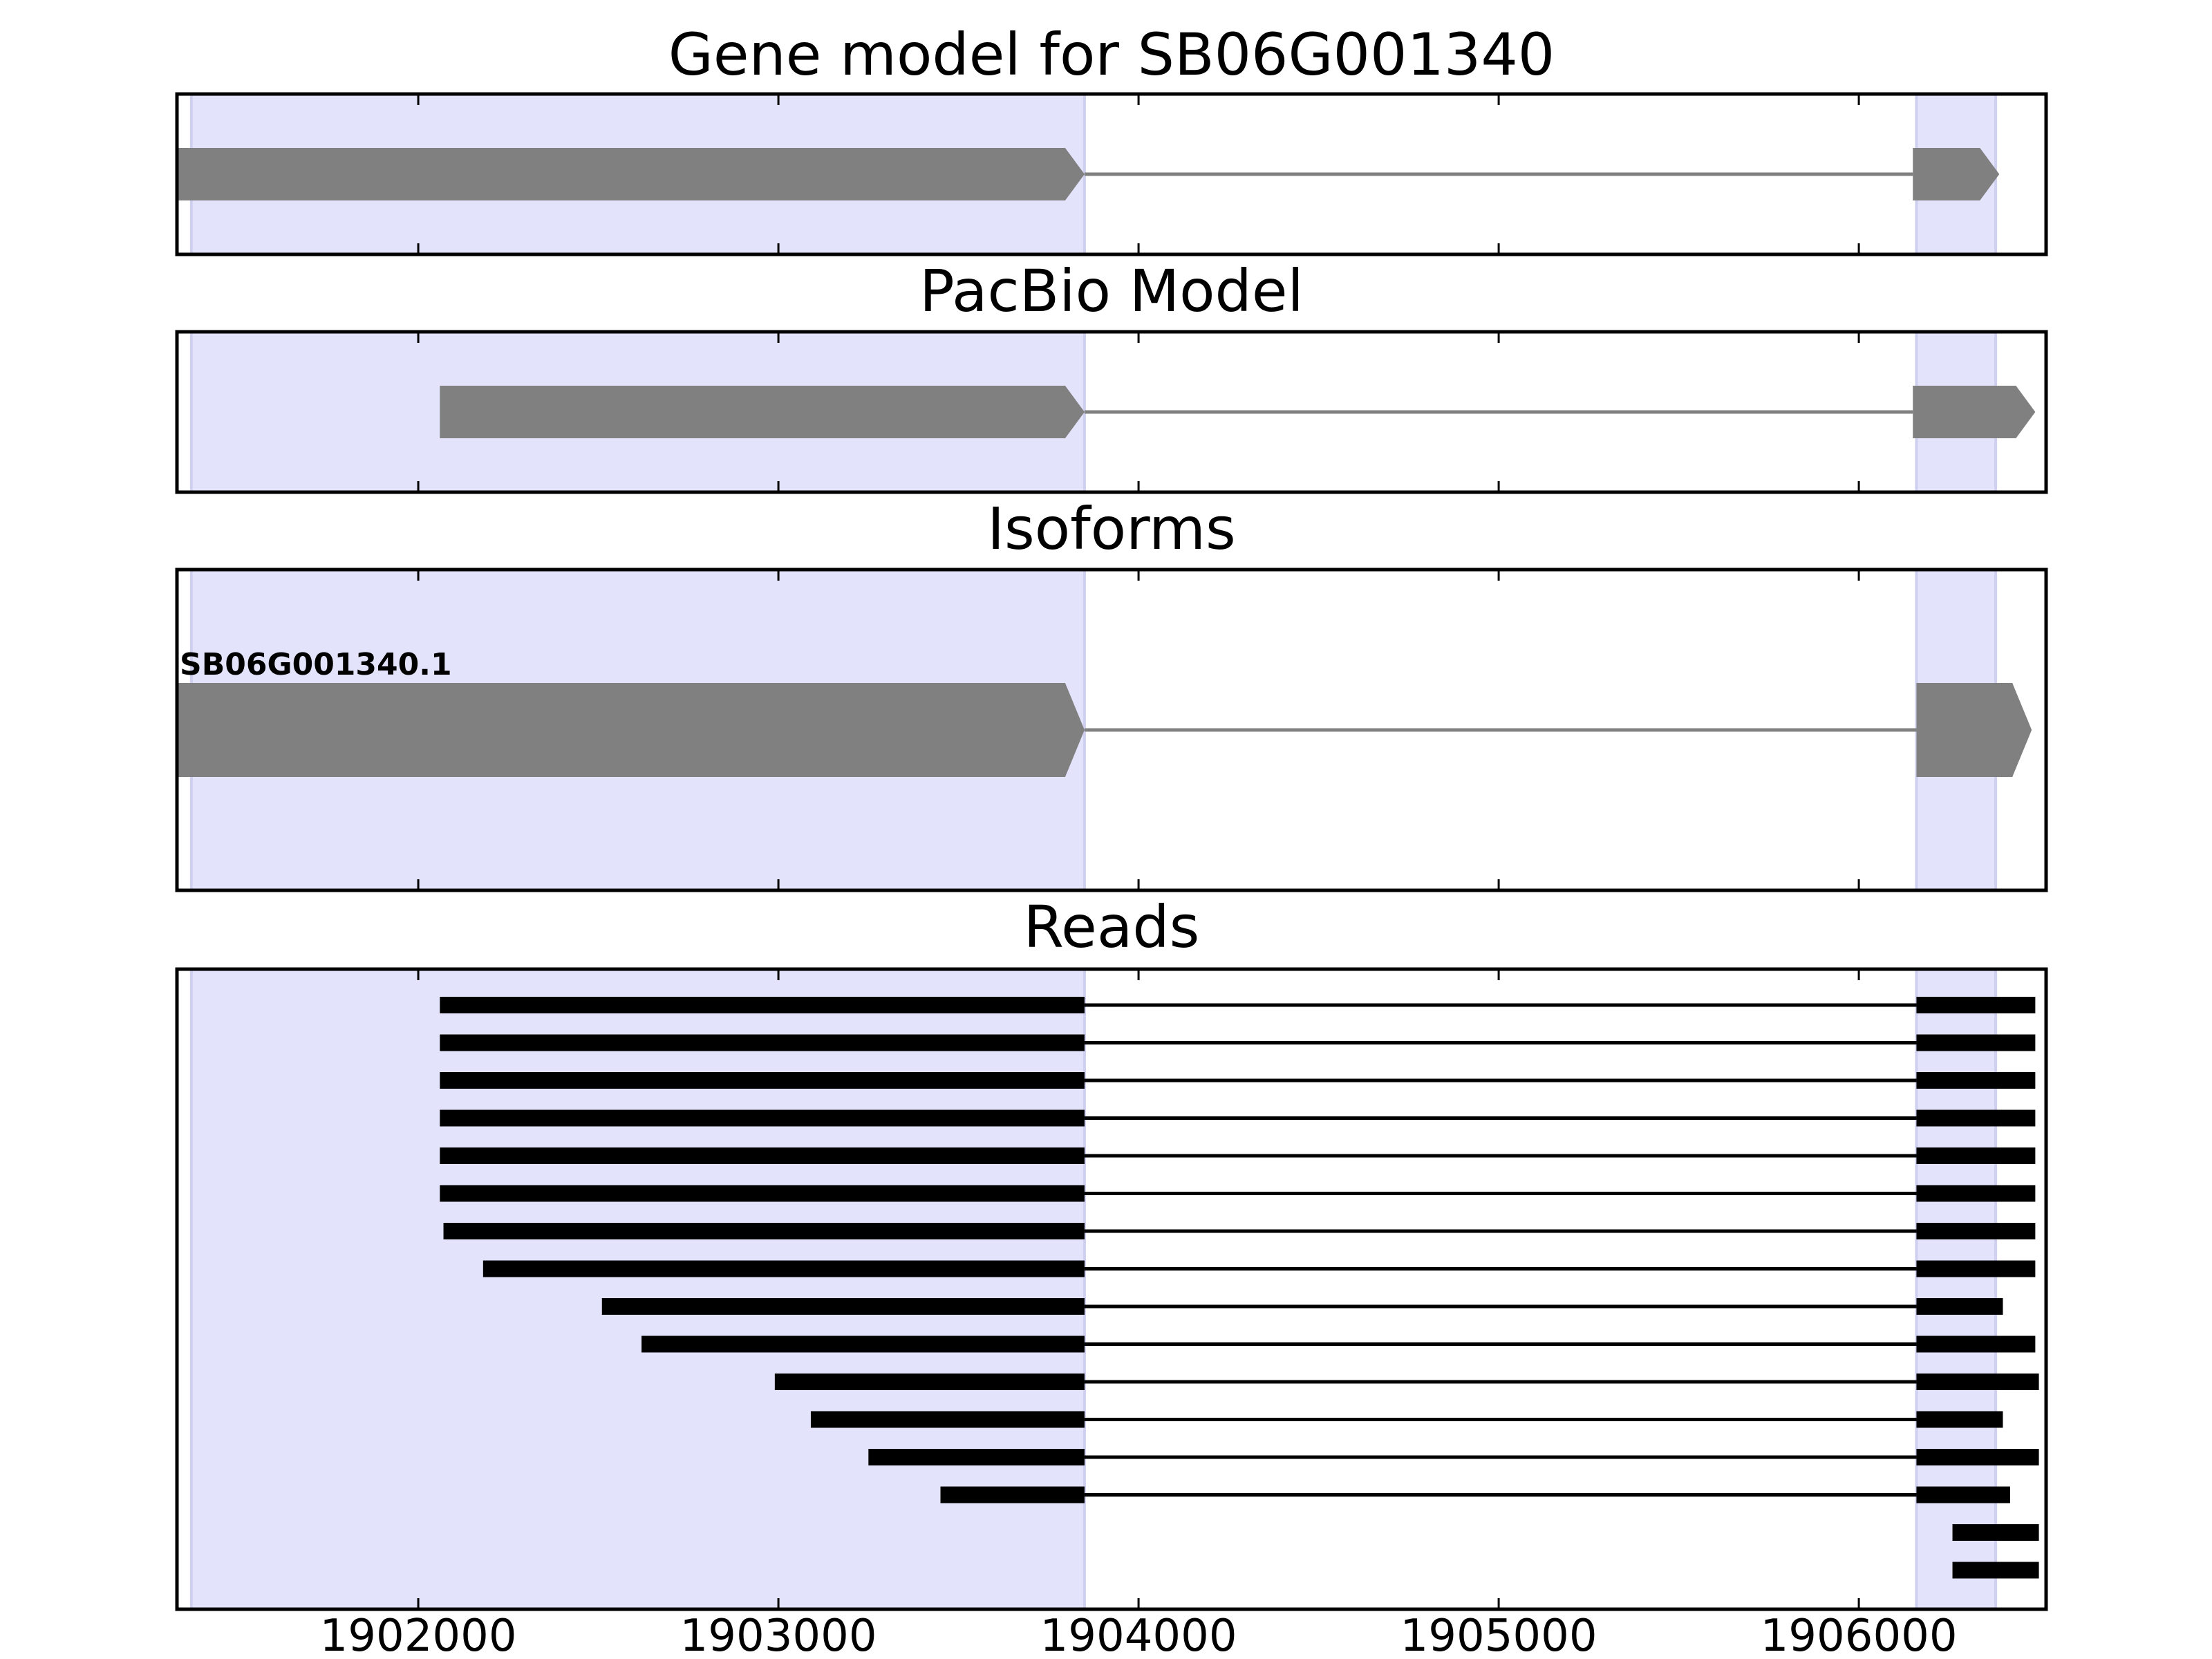  What do you see at coordinates (316, 664) in the screenshot?
I see `isoform-label: SB06G001340.1` at bounding box center [316, 664].